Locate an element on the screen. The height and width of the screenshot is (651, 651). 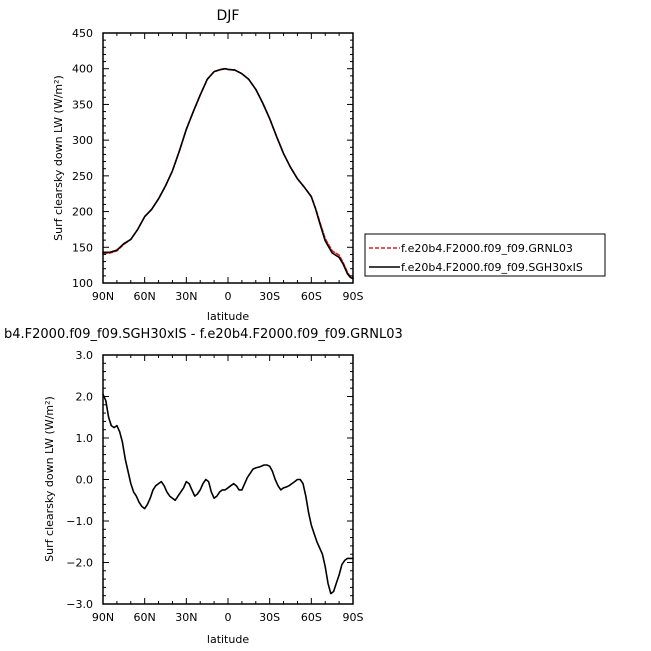
bottom-x-axis-label: latitude is located at coordinates (228, 639).